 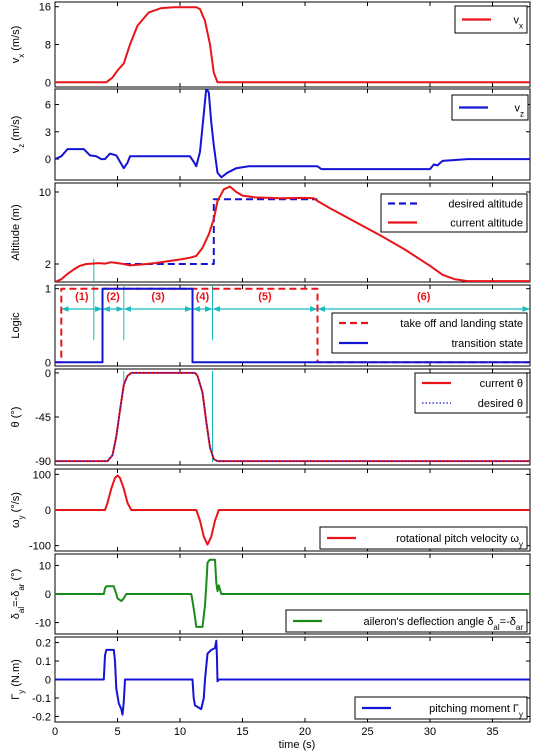 What do you see at coordinates (520, 111) in the screenshot?
I see `legend-label: vz` at bounding box center [520, 111].